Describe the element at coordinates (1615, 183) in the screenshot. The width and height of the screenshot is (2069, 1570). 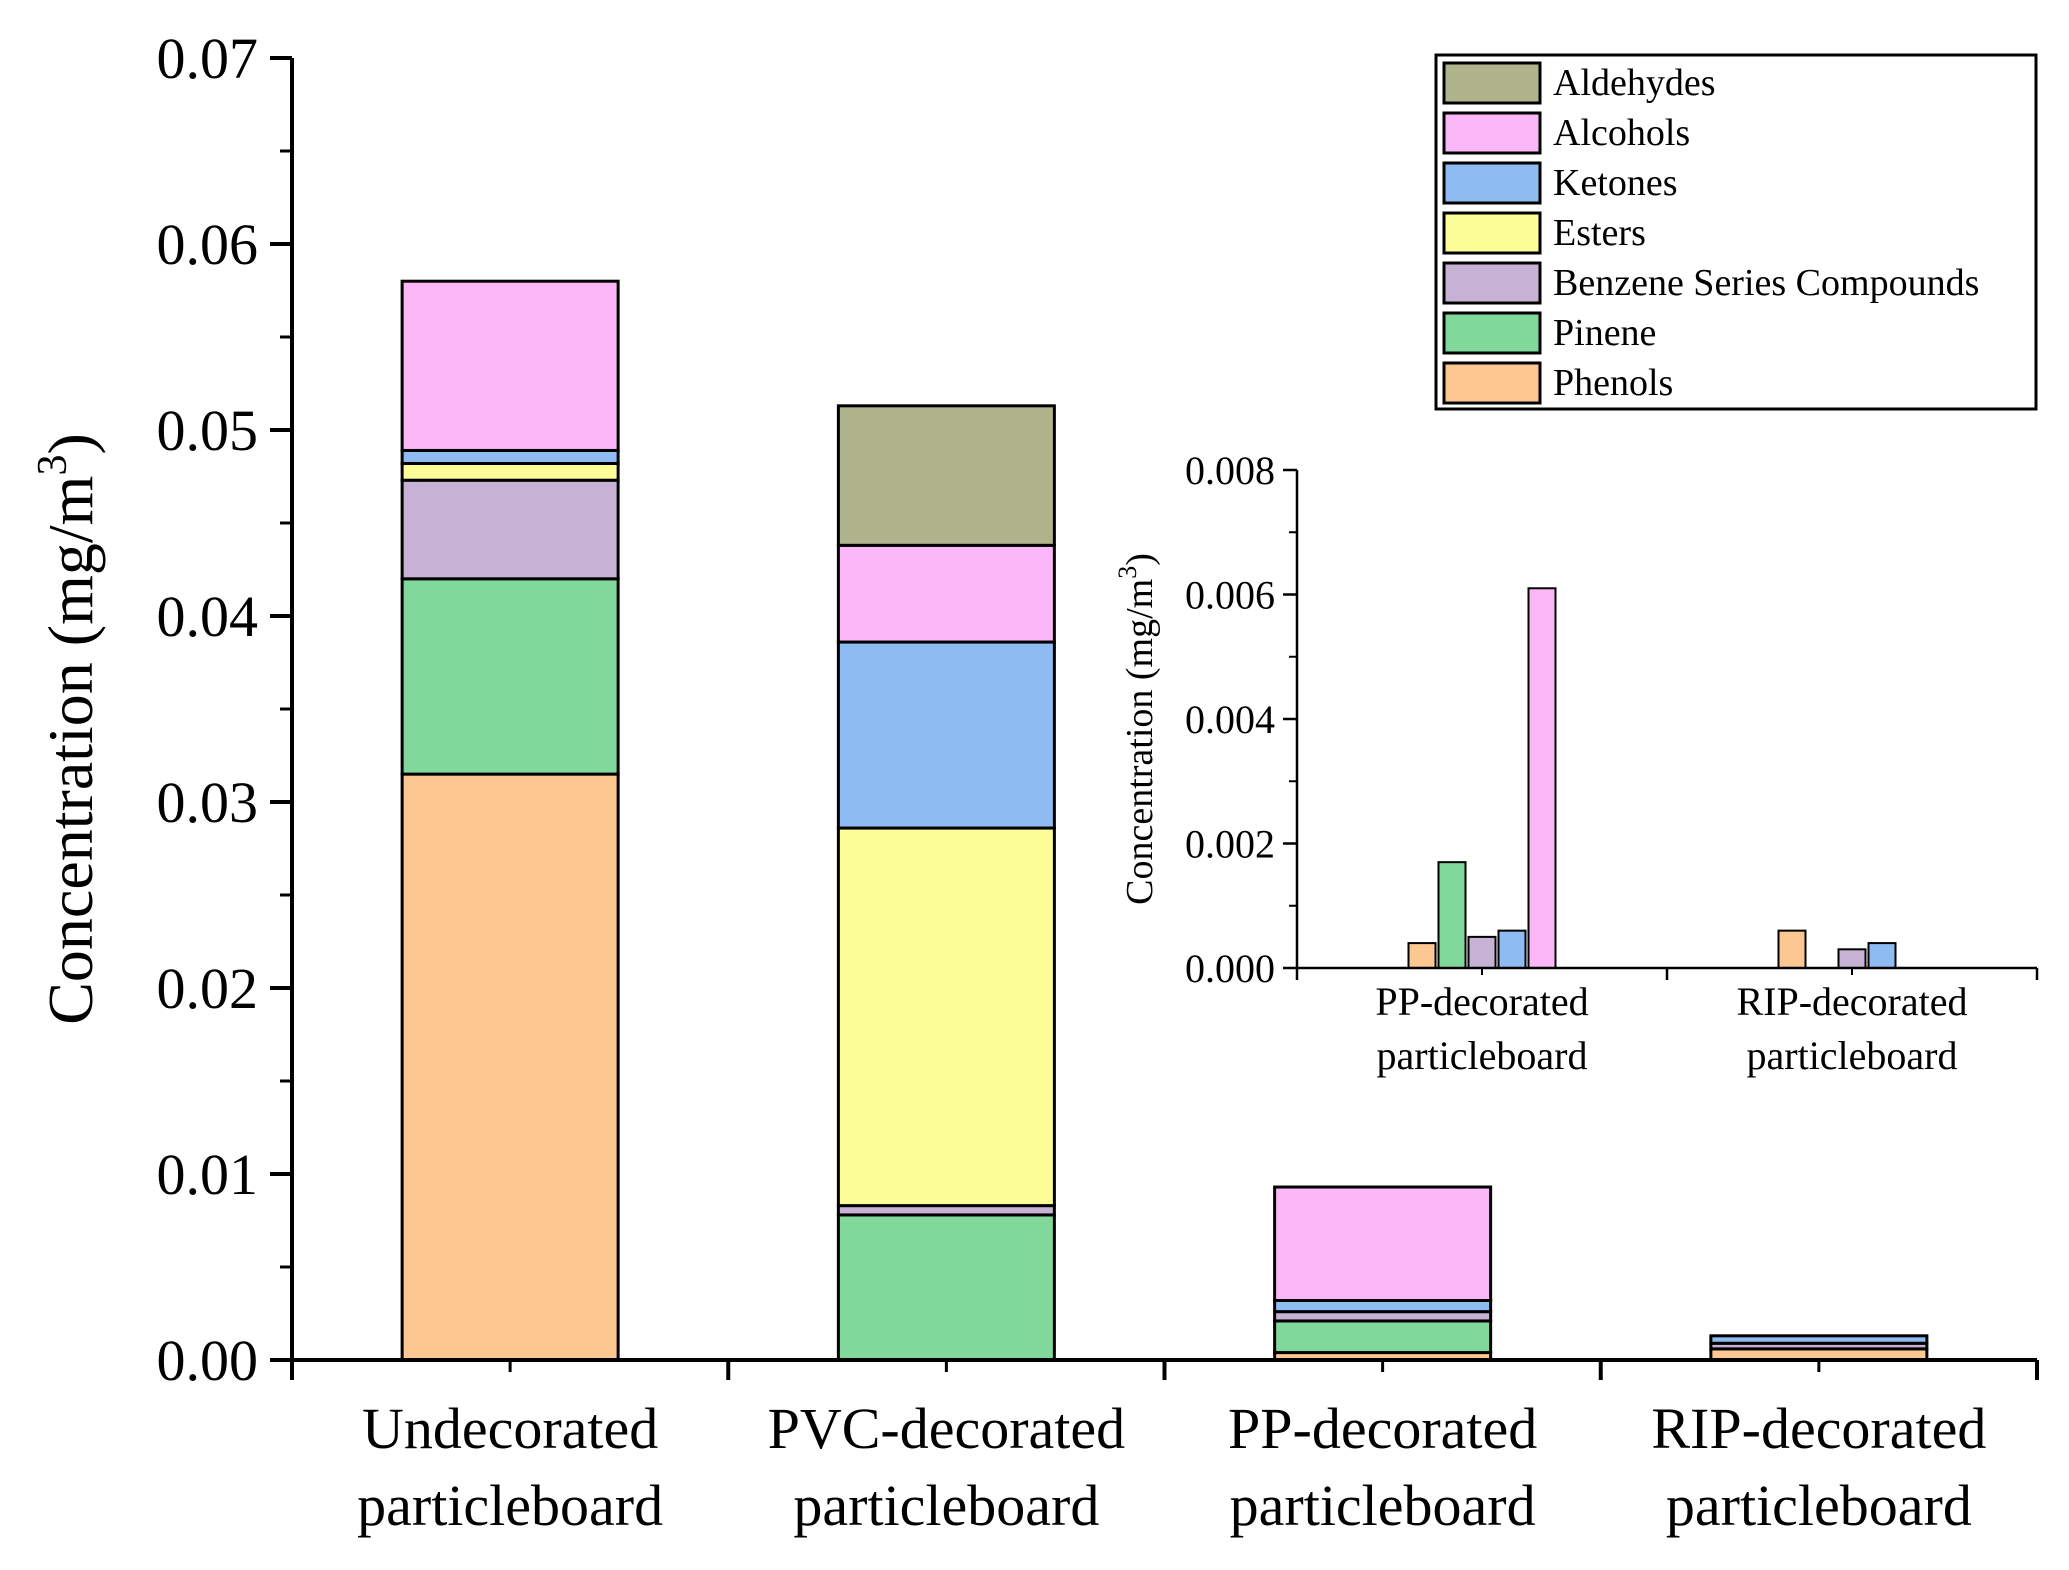
I see `legend-label-ketones: Ketones` at that location.